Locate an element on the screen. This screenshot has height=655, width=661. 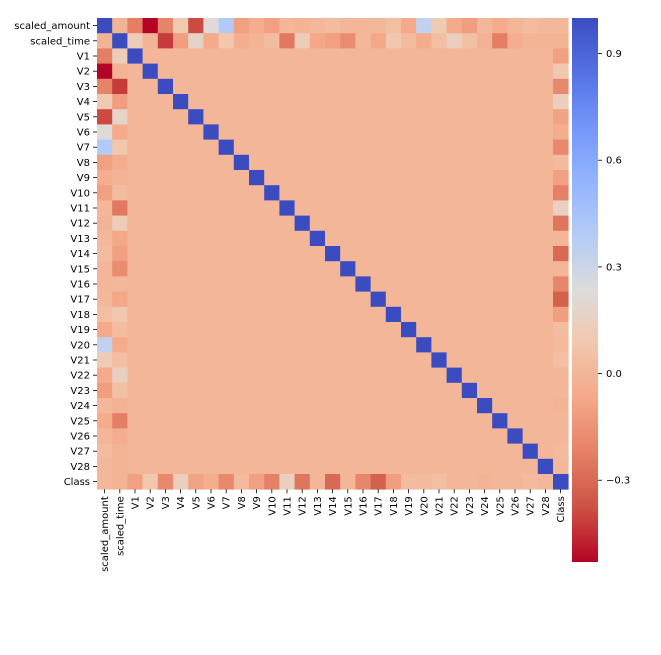
y-tick-label: V3 is located at coordinates (83, 87).